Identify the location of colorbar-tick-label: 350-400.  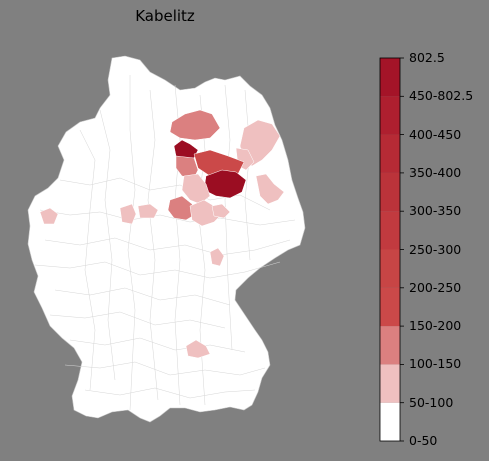
(435, 172).